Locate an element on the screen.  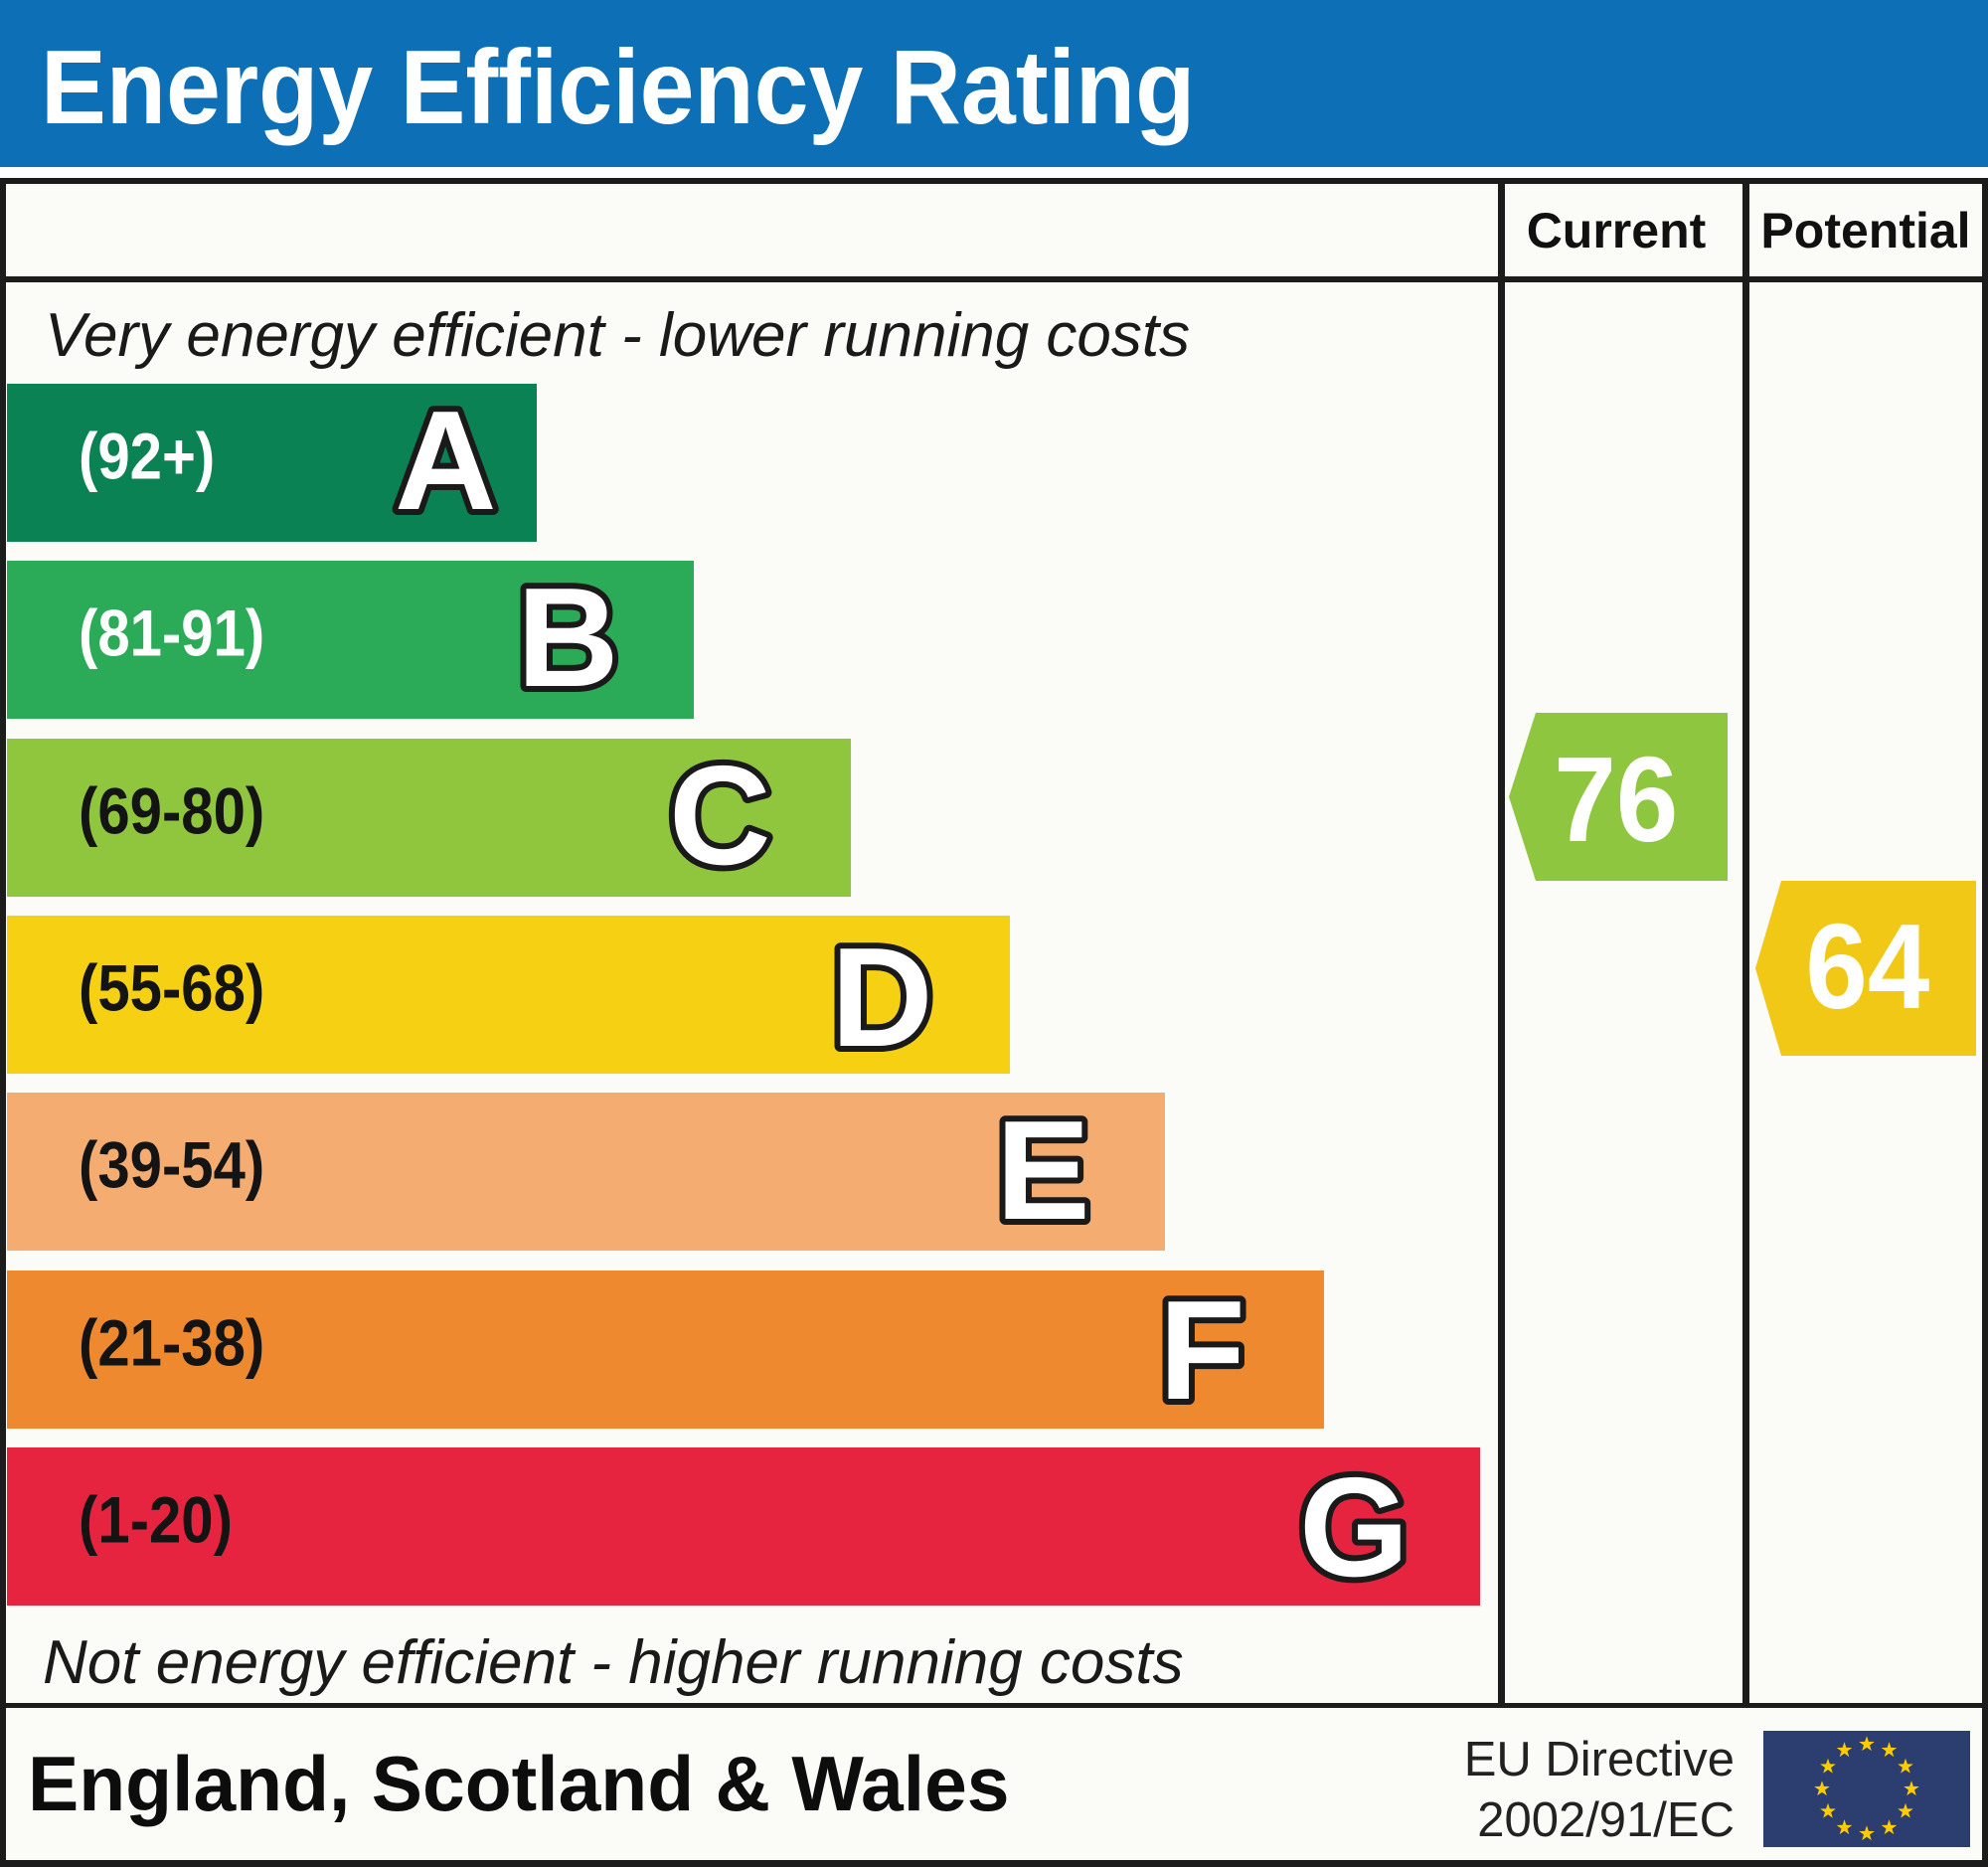
svg-text: F is located at coordinates (1202, 1351).